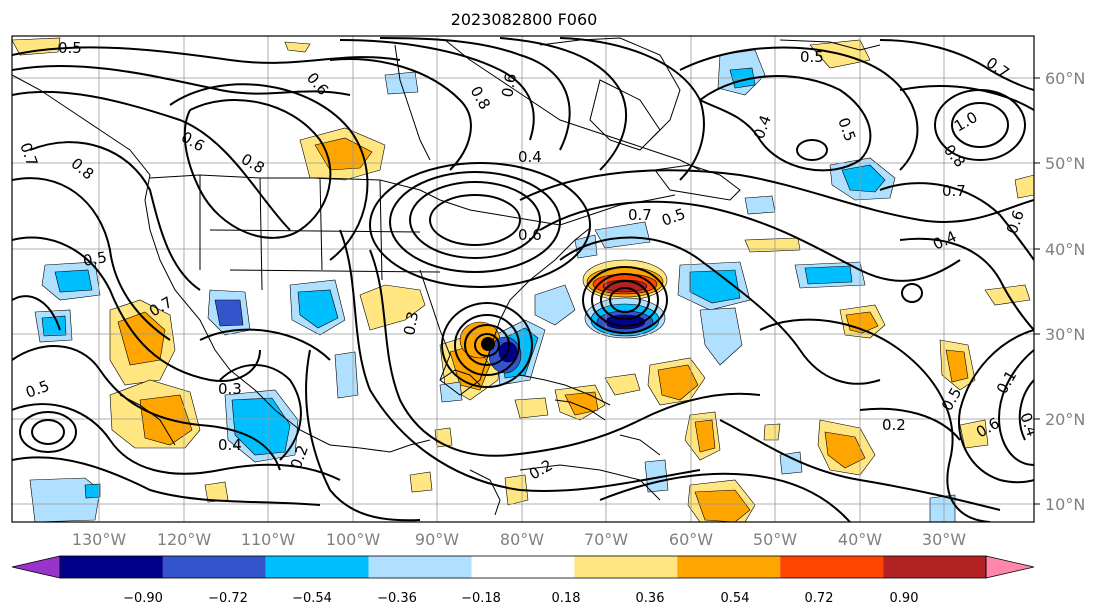  I want to click on map-title: 2023082800 F060, so click(524, 19).